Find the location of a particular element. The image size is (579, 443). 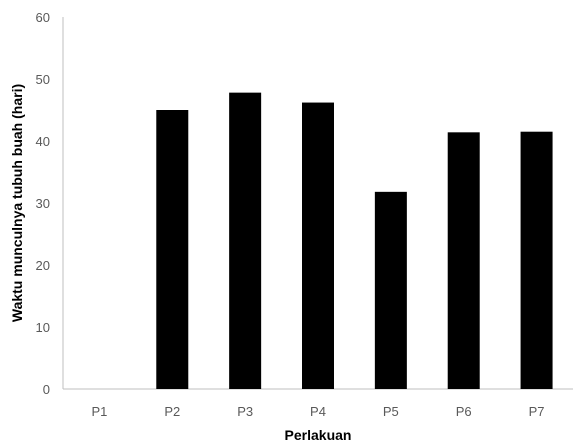

x-tick-label: P1 is located at coordinates (99, 411).